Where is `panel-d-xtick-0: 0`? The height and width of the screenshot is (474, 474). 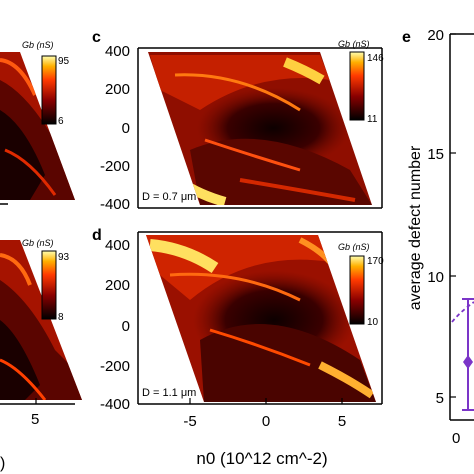 panel-d-xtick-0: 0 is located at coordinates (266, 421).